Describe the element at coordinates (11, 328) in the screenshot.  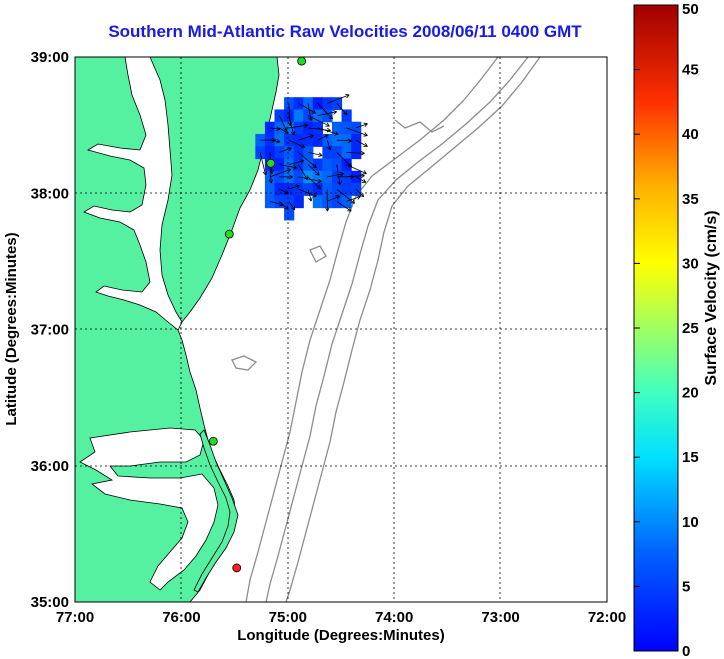
I see `y-axis-label: Latitude (Degrees:Minutes)` at that location.